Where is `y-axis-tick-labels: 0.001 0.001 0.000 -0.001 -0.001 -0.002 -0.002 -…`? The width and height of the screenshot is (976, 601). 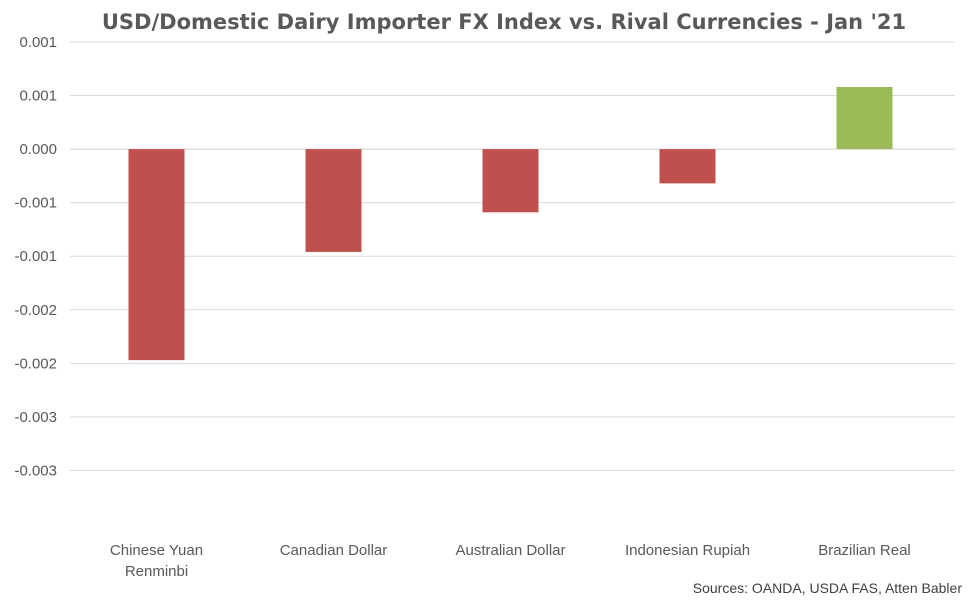
y-axis-tick-labels: 0.001 0.001 0.000 -0.001 -0.001 -0.002 -0.002 -… is located at coordinates (35, 256).